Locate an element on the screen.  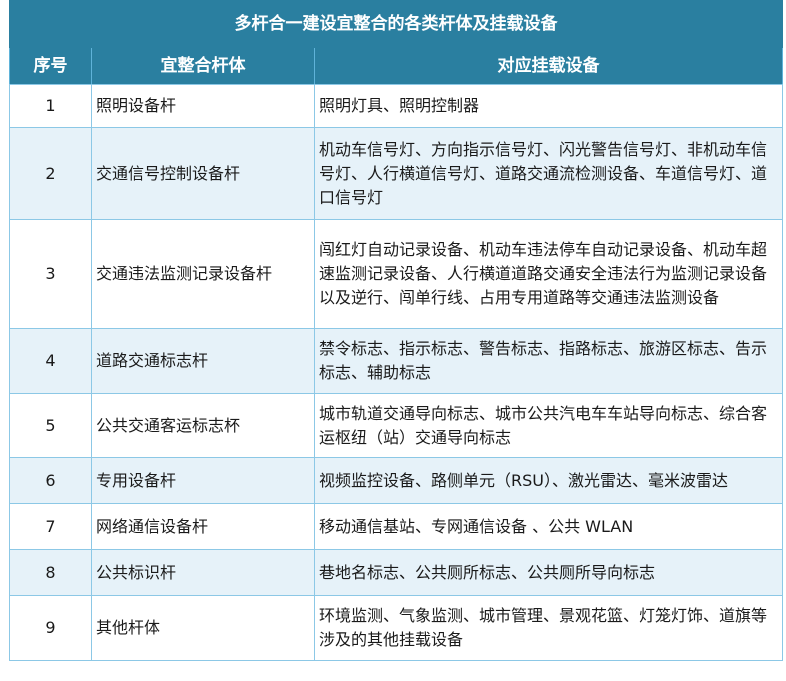
table-row: 1 照明设备杆 照明灯具、照明控制器 is located at coordinates (396, 106).